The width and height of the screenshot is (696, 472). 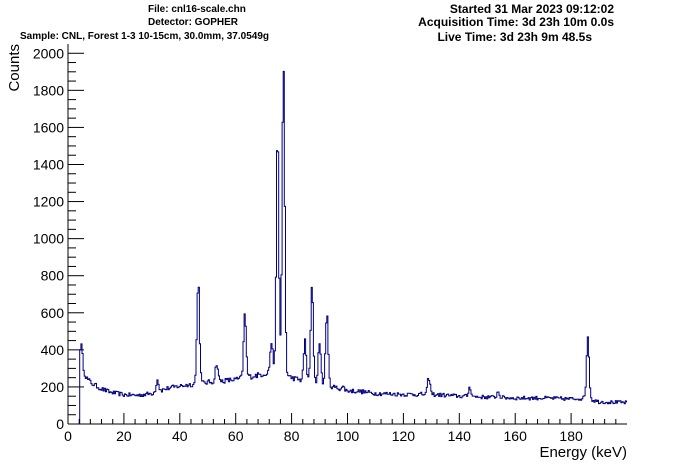 What do you see at coordinates (48, 202) in the screenshot?
I see `y-tick-label: 1200` at bounding box center [48, 202].